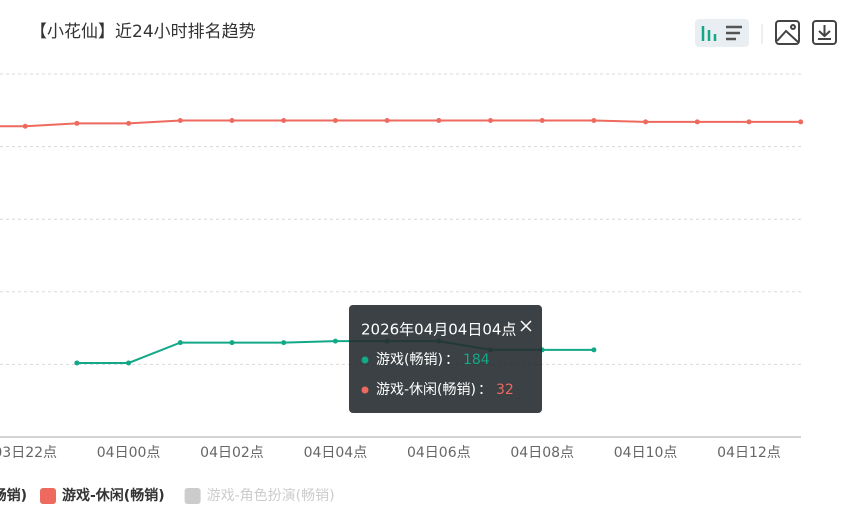 The width and height of the screenshot is (845, 530). Describe the element at coordinates (232, 453) in the screenshot. I see `x-tick-label: 04日02点` at that location.